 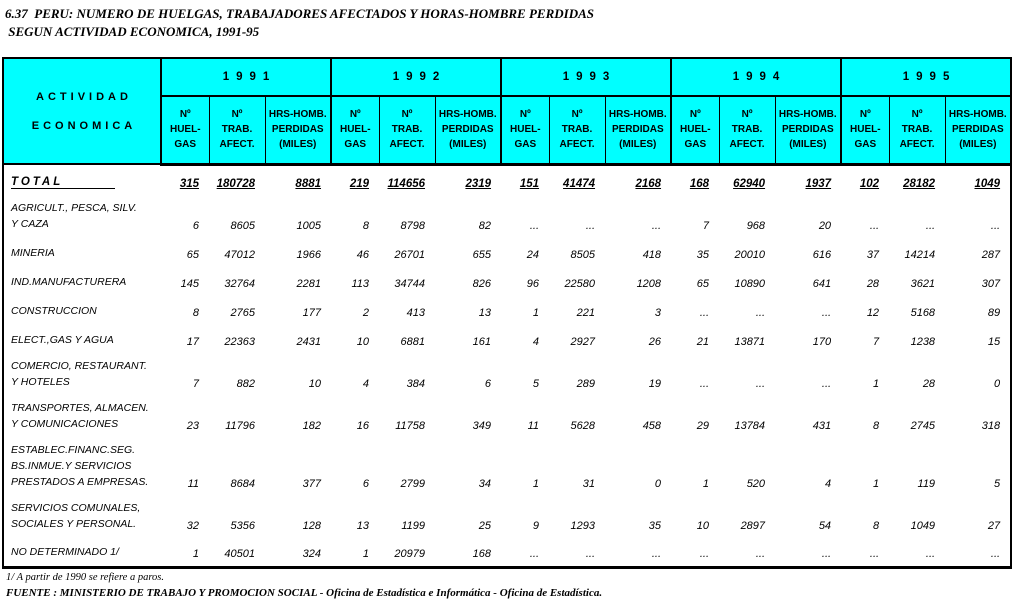 What do you see at coordinates (84, 96) in the screenshot?
I see `header-label-actividad: ACTIVIDAD` at bounding box center [84, 96].